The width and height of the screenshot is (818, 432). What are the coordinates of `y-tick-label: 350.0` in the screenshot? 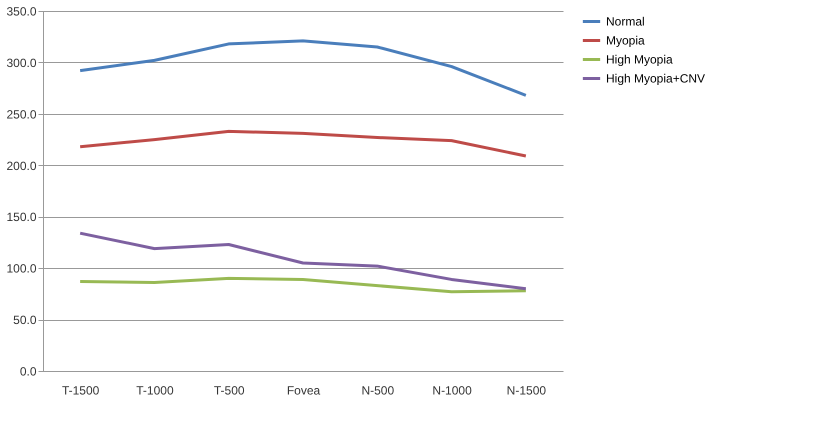 It's located at (21, 11).